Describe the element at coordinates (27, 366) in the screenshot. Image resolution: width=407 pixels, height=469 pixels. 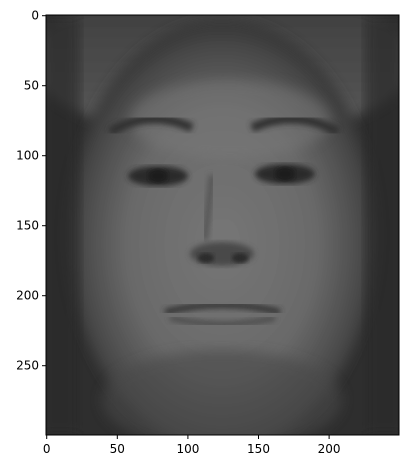
I see `y-tick-label: 250` at that location.